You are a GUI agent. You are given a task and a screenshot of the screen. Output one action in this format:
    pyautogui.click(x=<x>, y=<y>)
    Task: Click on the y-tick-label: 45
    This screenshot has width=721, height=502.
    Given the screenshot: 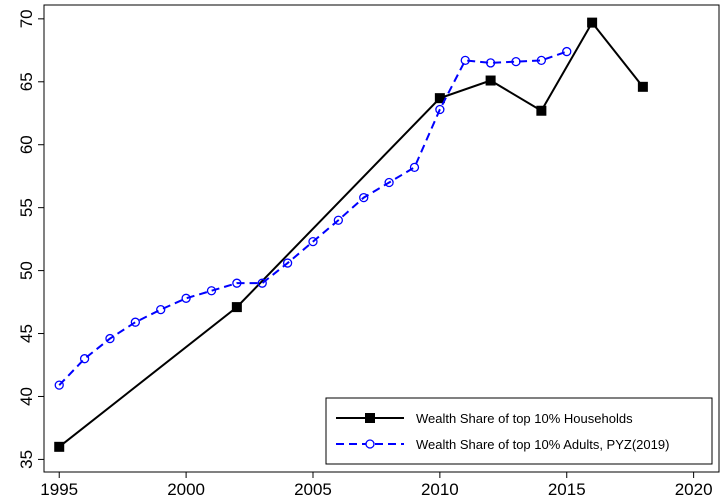 What is the action you would take?
    pyautogui.click(x=26, y=333)
    